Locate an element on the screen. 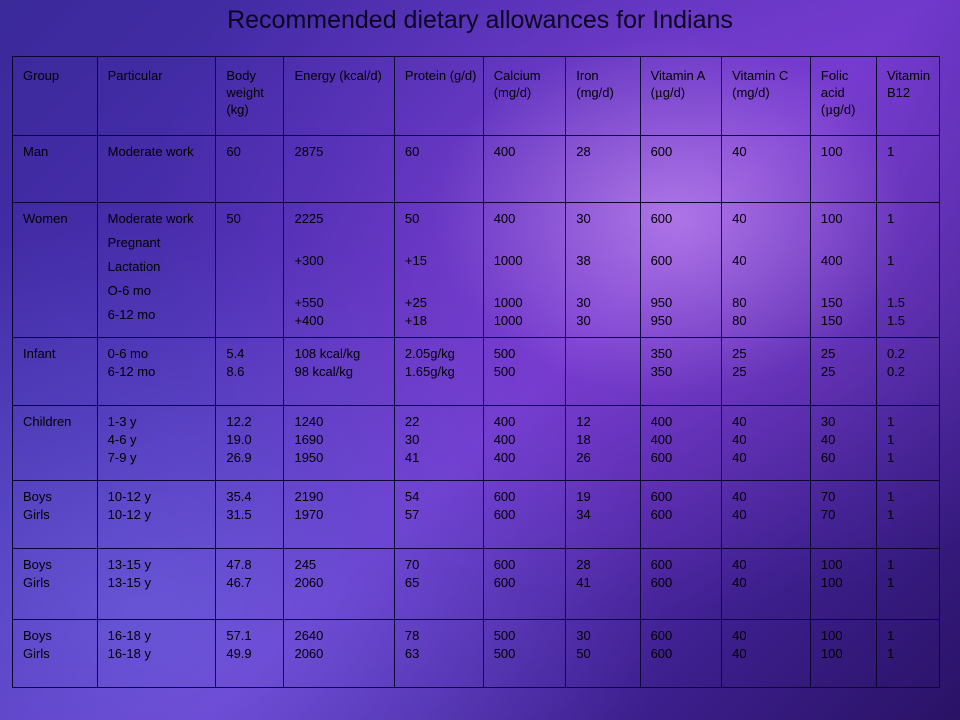 The height and width of the screenshot is (720, 960). table-cell: 400 is located at coordinates (524, 169).